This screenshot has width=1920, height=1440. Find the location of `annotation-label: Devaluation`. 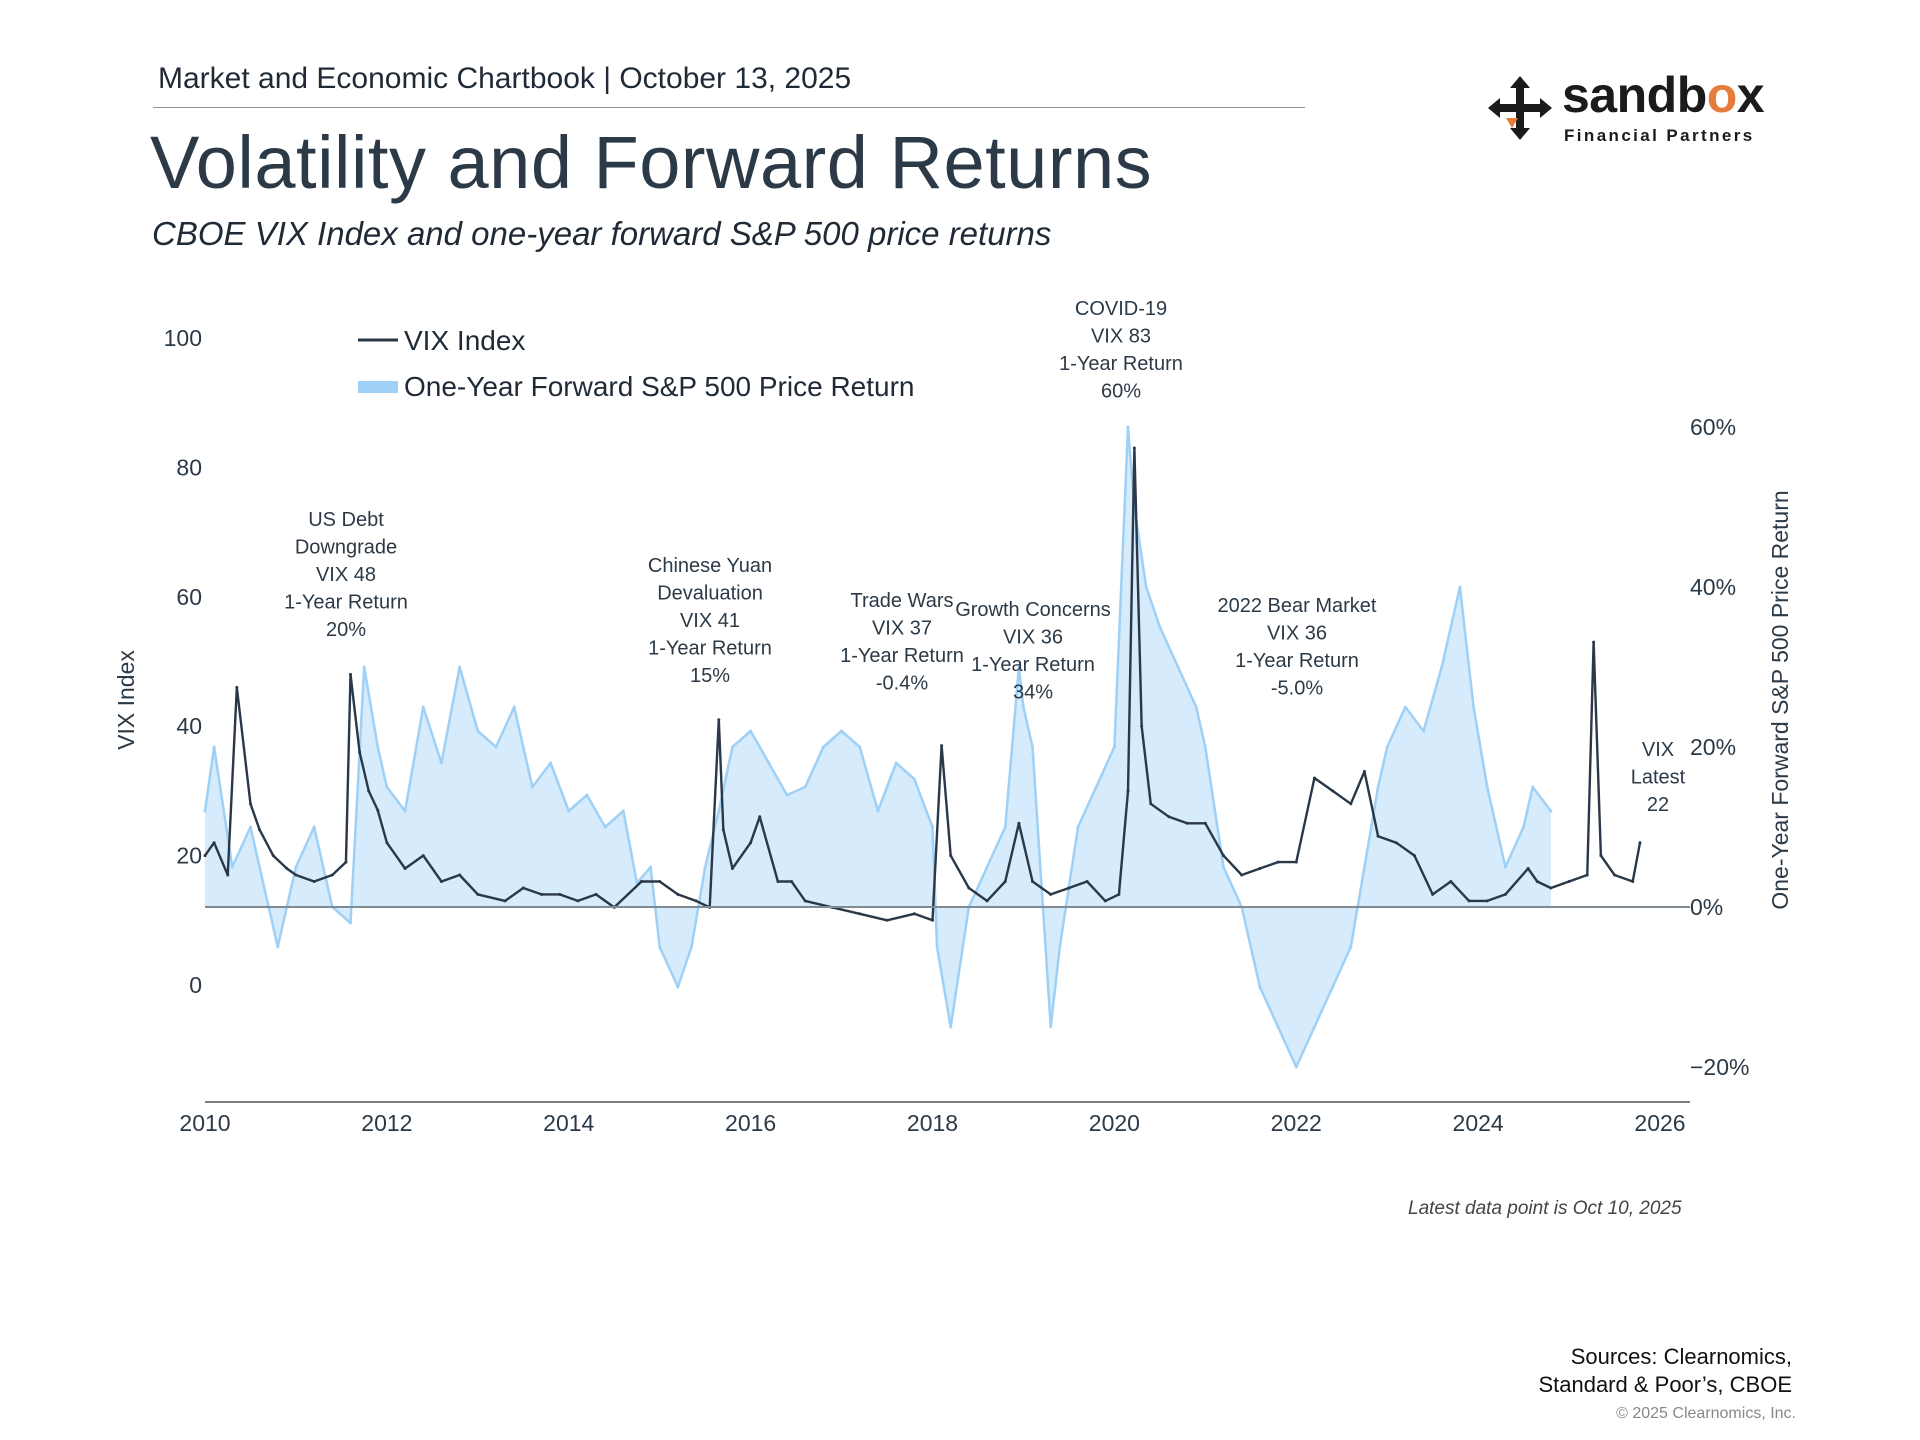

annotation-label: Devaluation is located at coordinates (710, 594).